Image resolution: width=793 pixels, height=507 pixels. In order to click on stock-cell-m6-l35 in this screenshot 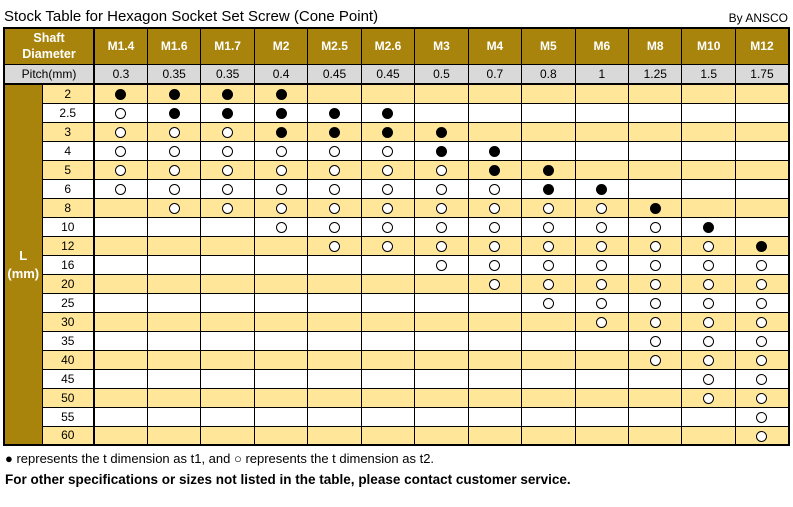, I will do `click(602, 340)`.